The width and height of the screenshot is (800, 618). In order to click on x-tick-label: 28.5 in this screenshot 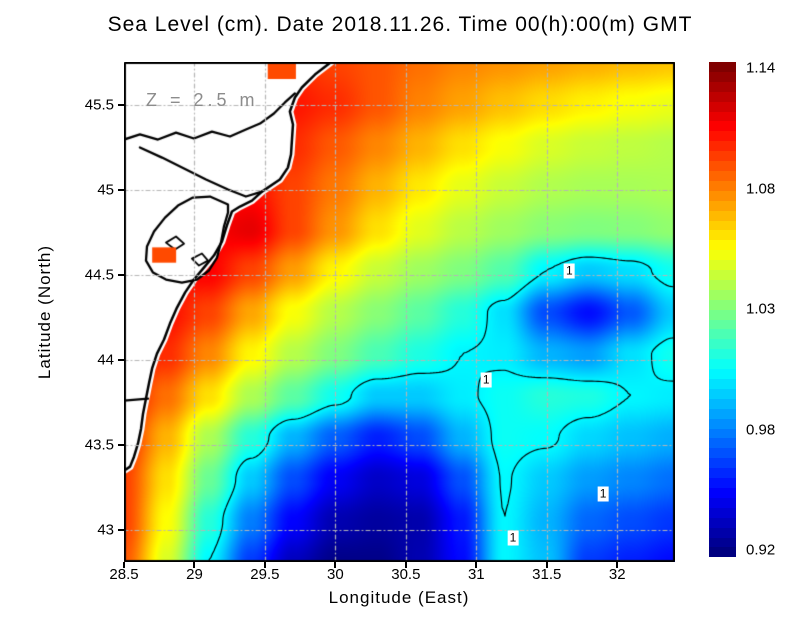, I will do `click(124, 574)`.